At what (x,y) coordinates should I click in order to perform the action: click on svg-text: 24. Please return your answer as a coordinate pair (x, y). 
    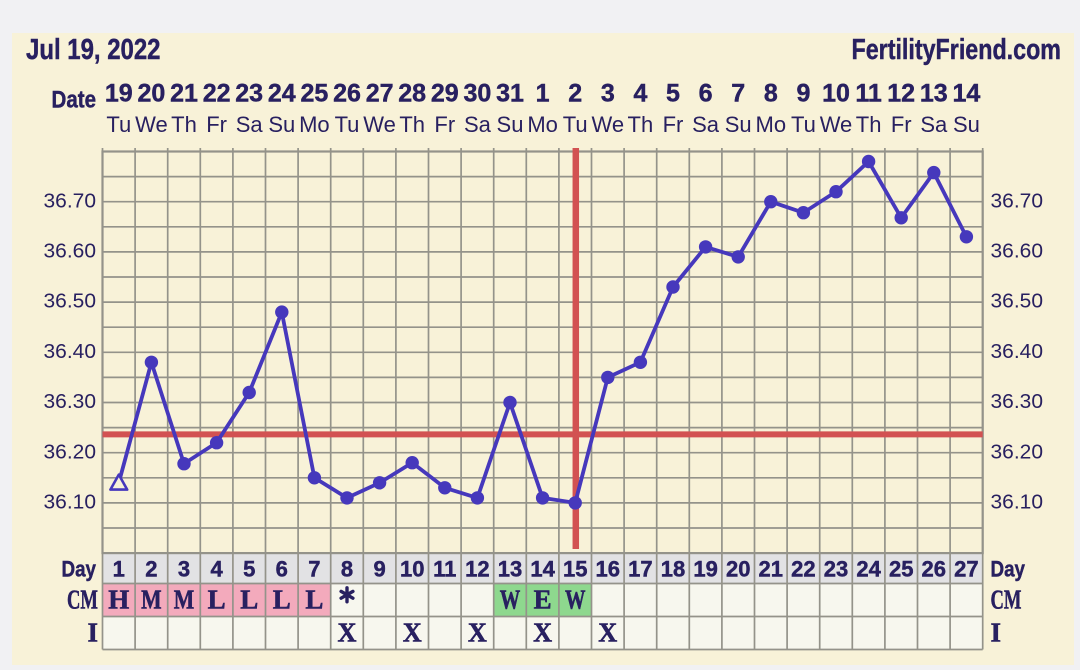
    Looking at the image, I should click on (868, 568).